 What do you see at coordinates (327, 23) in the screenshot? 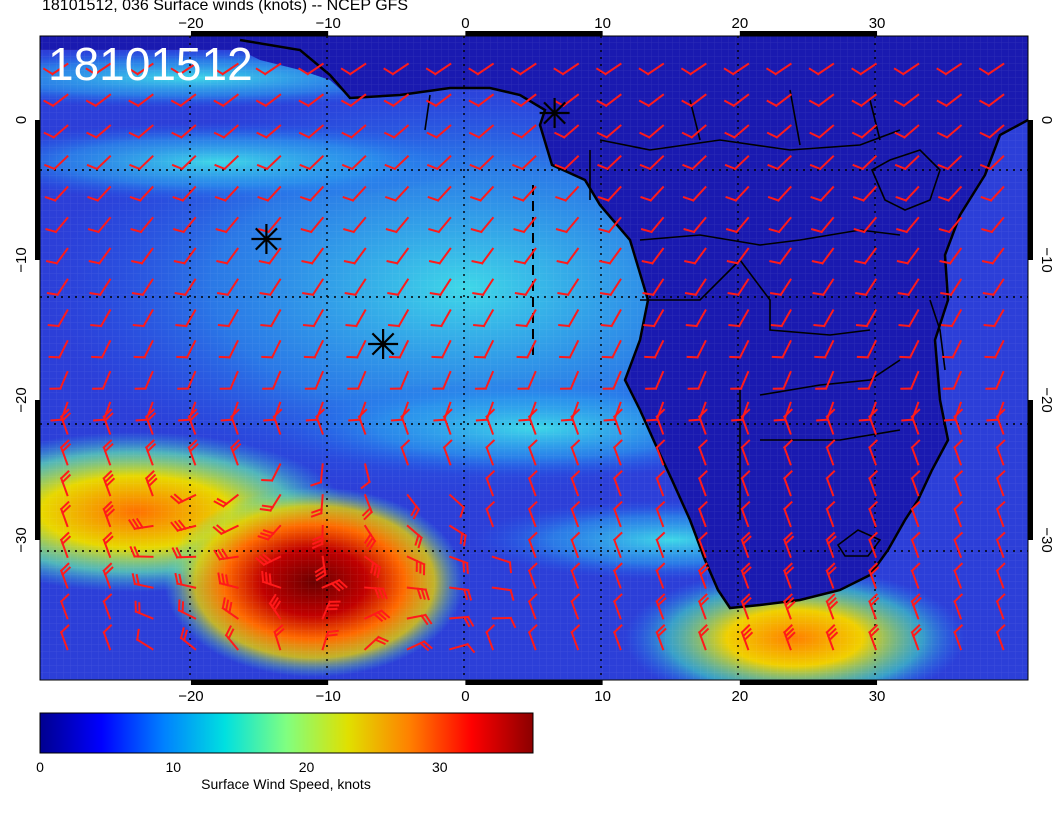
I see `lon-tick-label-top: −10` at bounding box center [327, 23].